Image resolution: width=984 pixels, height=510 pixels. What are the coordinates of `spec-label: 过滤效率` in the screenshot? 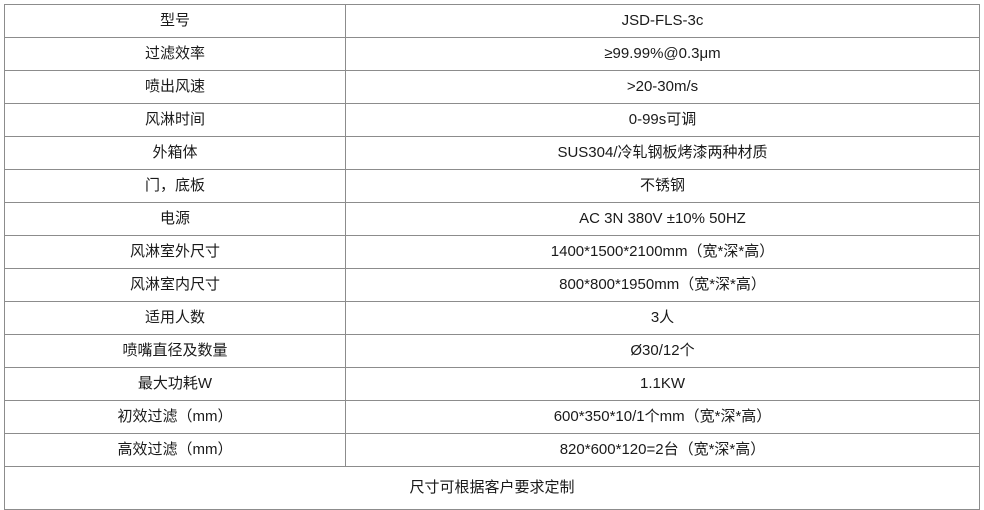 It's located at (175, 54).